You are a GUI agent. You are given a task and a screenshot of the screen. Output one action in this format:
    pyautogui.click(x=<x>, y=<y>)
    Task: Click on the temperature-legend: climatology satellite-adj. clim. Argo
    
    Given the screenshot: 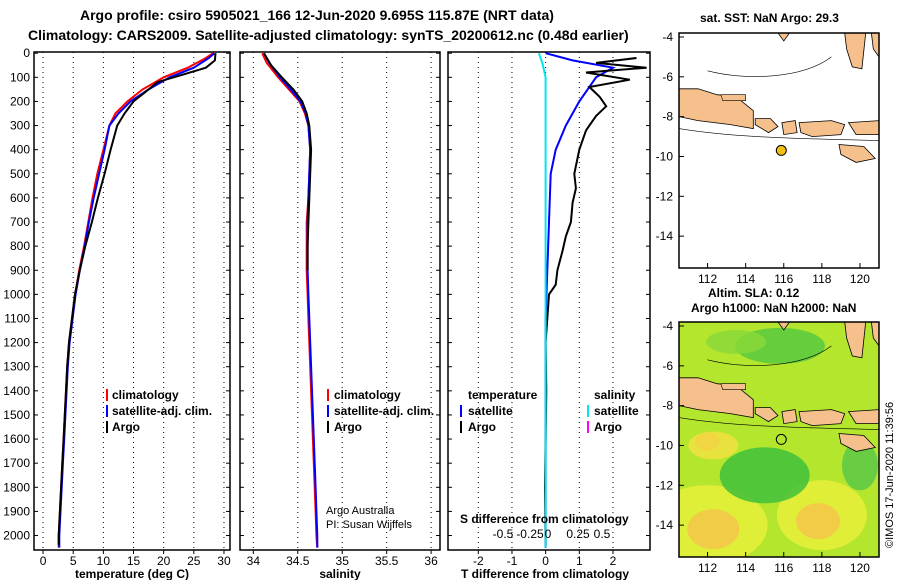 What is the action you would take?
    pyautogui.click(x=159, y=411)
    